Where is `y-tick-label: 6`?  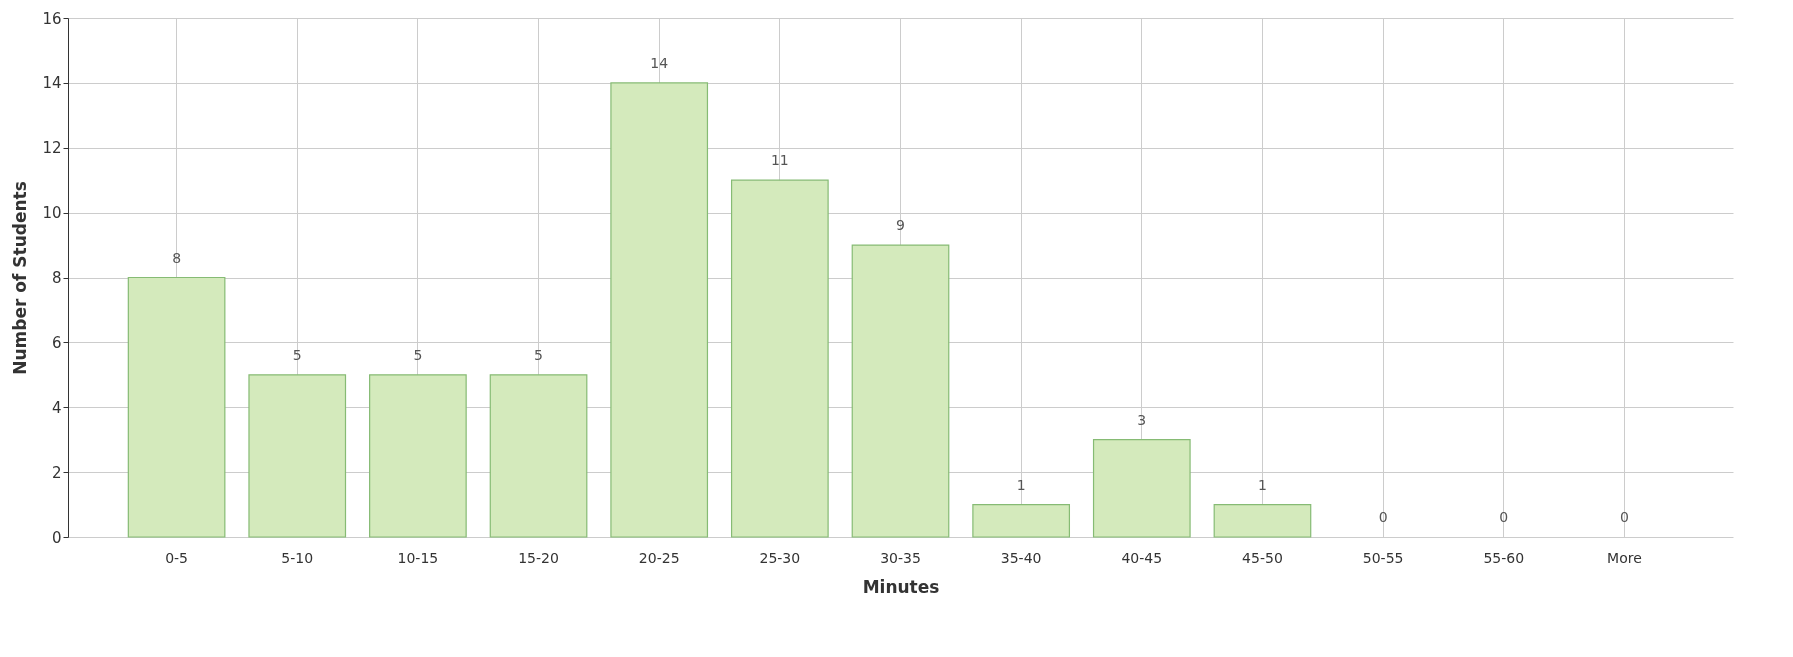 y-tick-label: 6 is located at coordinates (56, 342).